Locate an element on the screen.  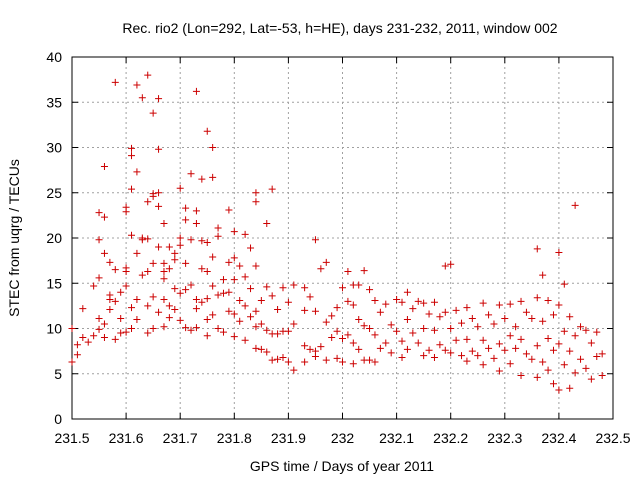
y-tick-label: 40 is located at coordinates (54, 57).